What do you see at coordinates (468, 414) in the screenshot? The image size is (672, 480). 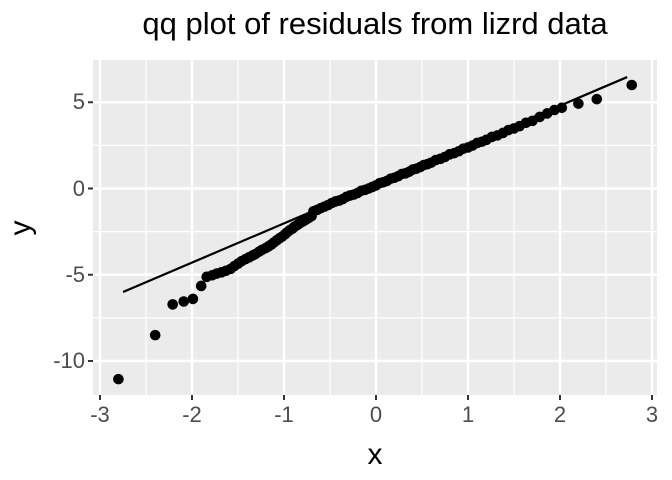 I see `x-tick-label: 1` at bounding box center [468, 414].